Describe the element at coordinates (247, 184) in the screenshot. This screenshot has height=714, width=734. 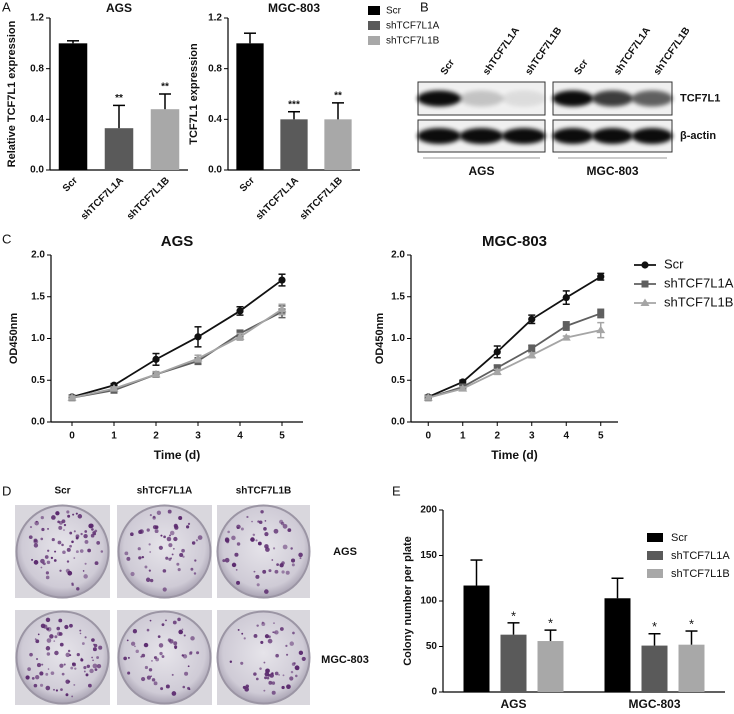
I see `x-tick-label: Scr` at that location.